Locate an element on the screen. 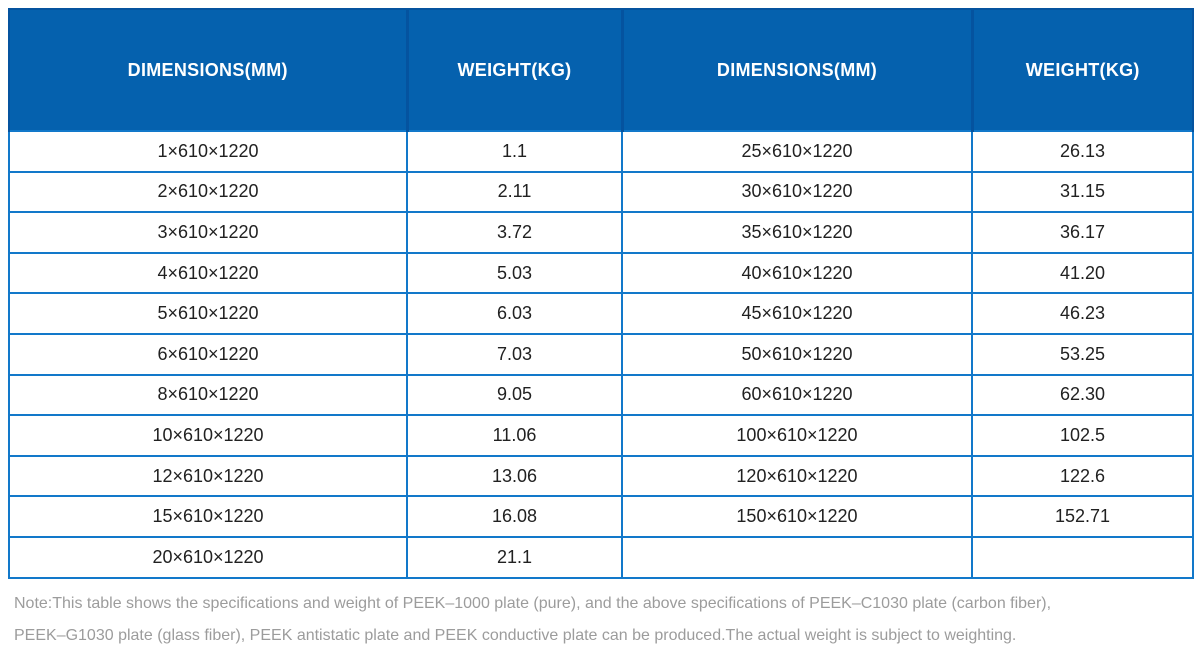  table-cell: 6.03 is located at coordinates (514, 313).